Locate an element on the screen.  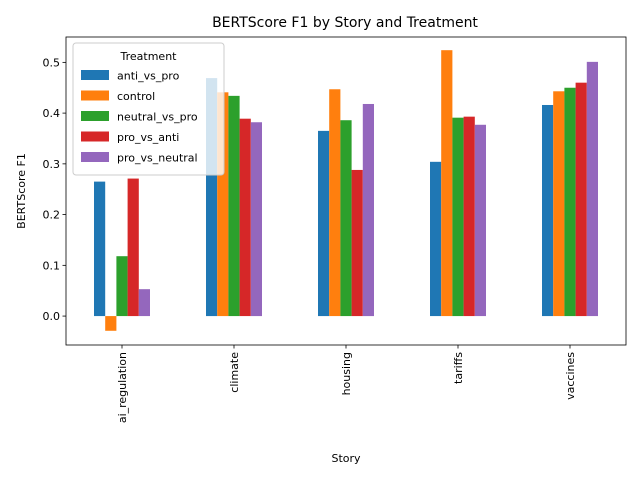
legend-box is located at coordinates (148, 109).